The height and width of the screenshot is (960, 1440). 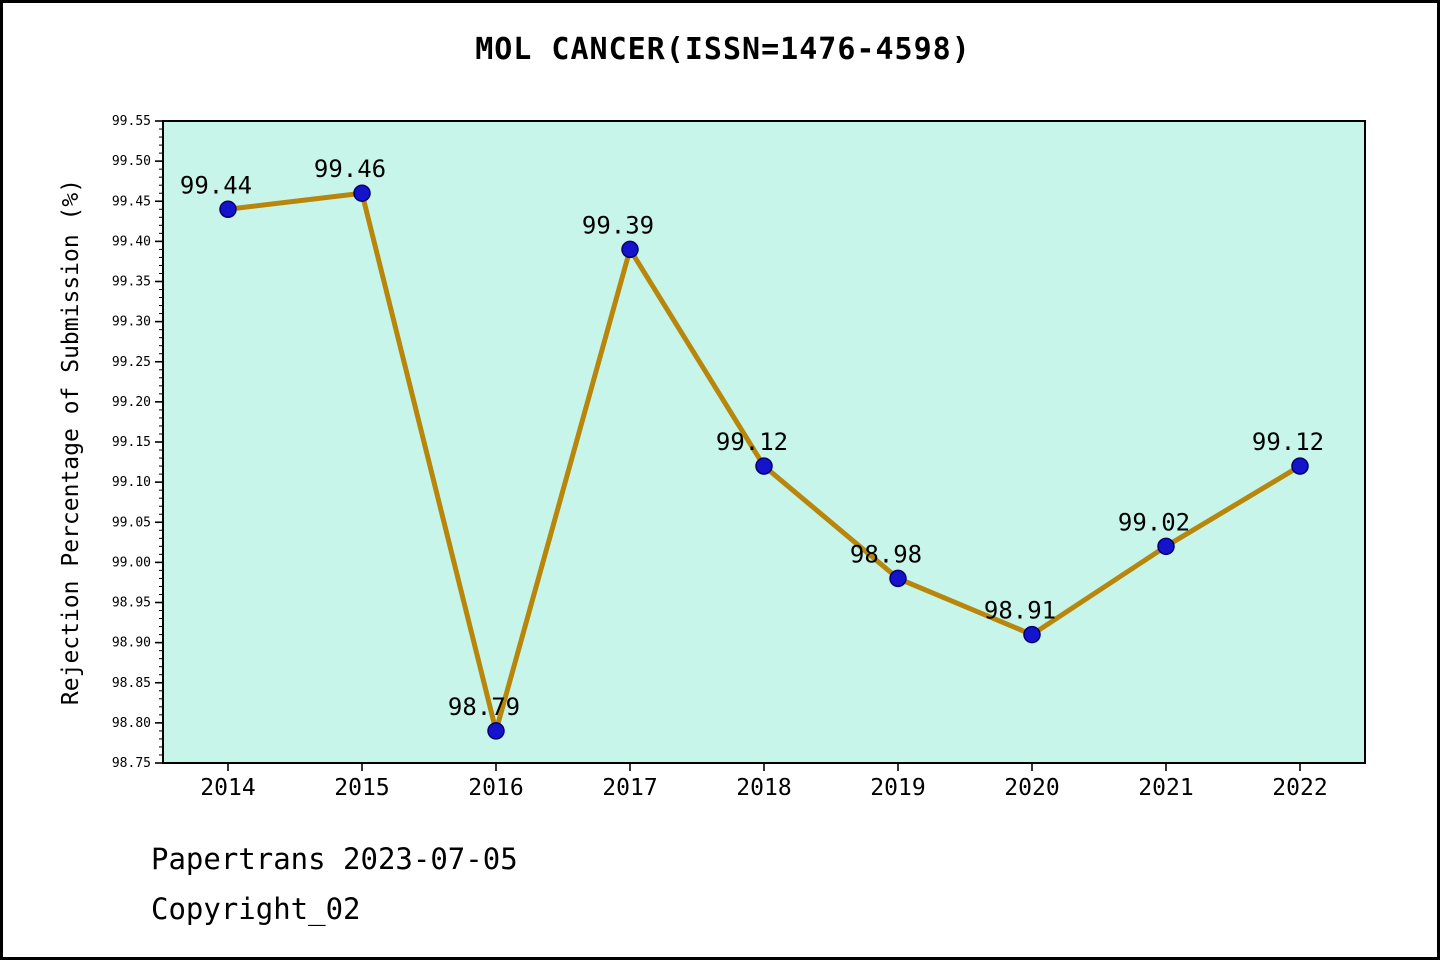 What do you see at coordinates (897, 788) in the screenshot?
I see `x-tick-label: 2019` at bounding box center [897, 788].